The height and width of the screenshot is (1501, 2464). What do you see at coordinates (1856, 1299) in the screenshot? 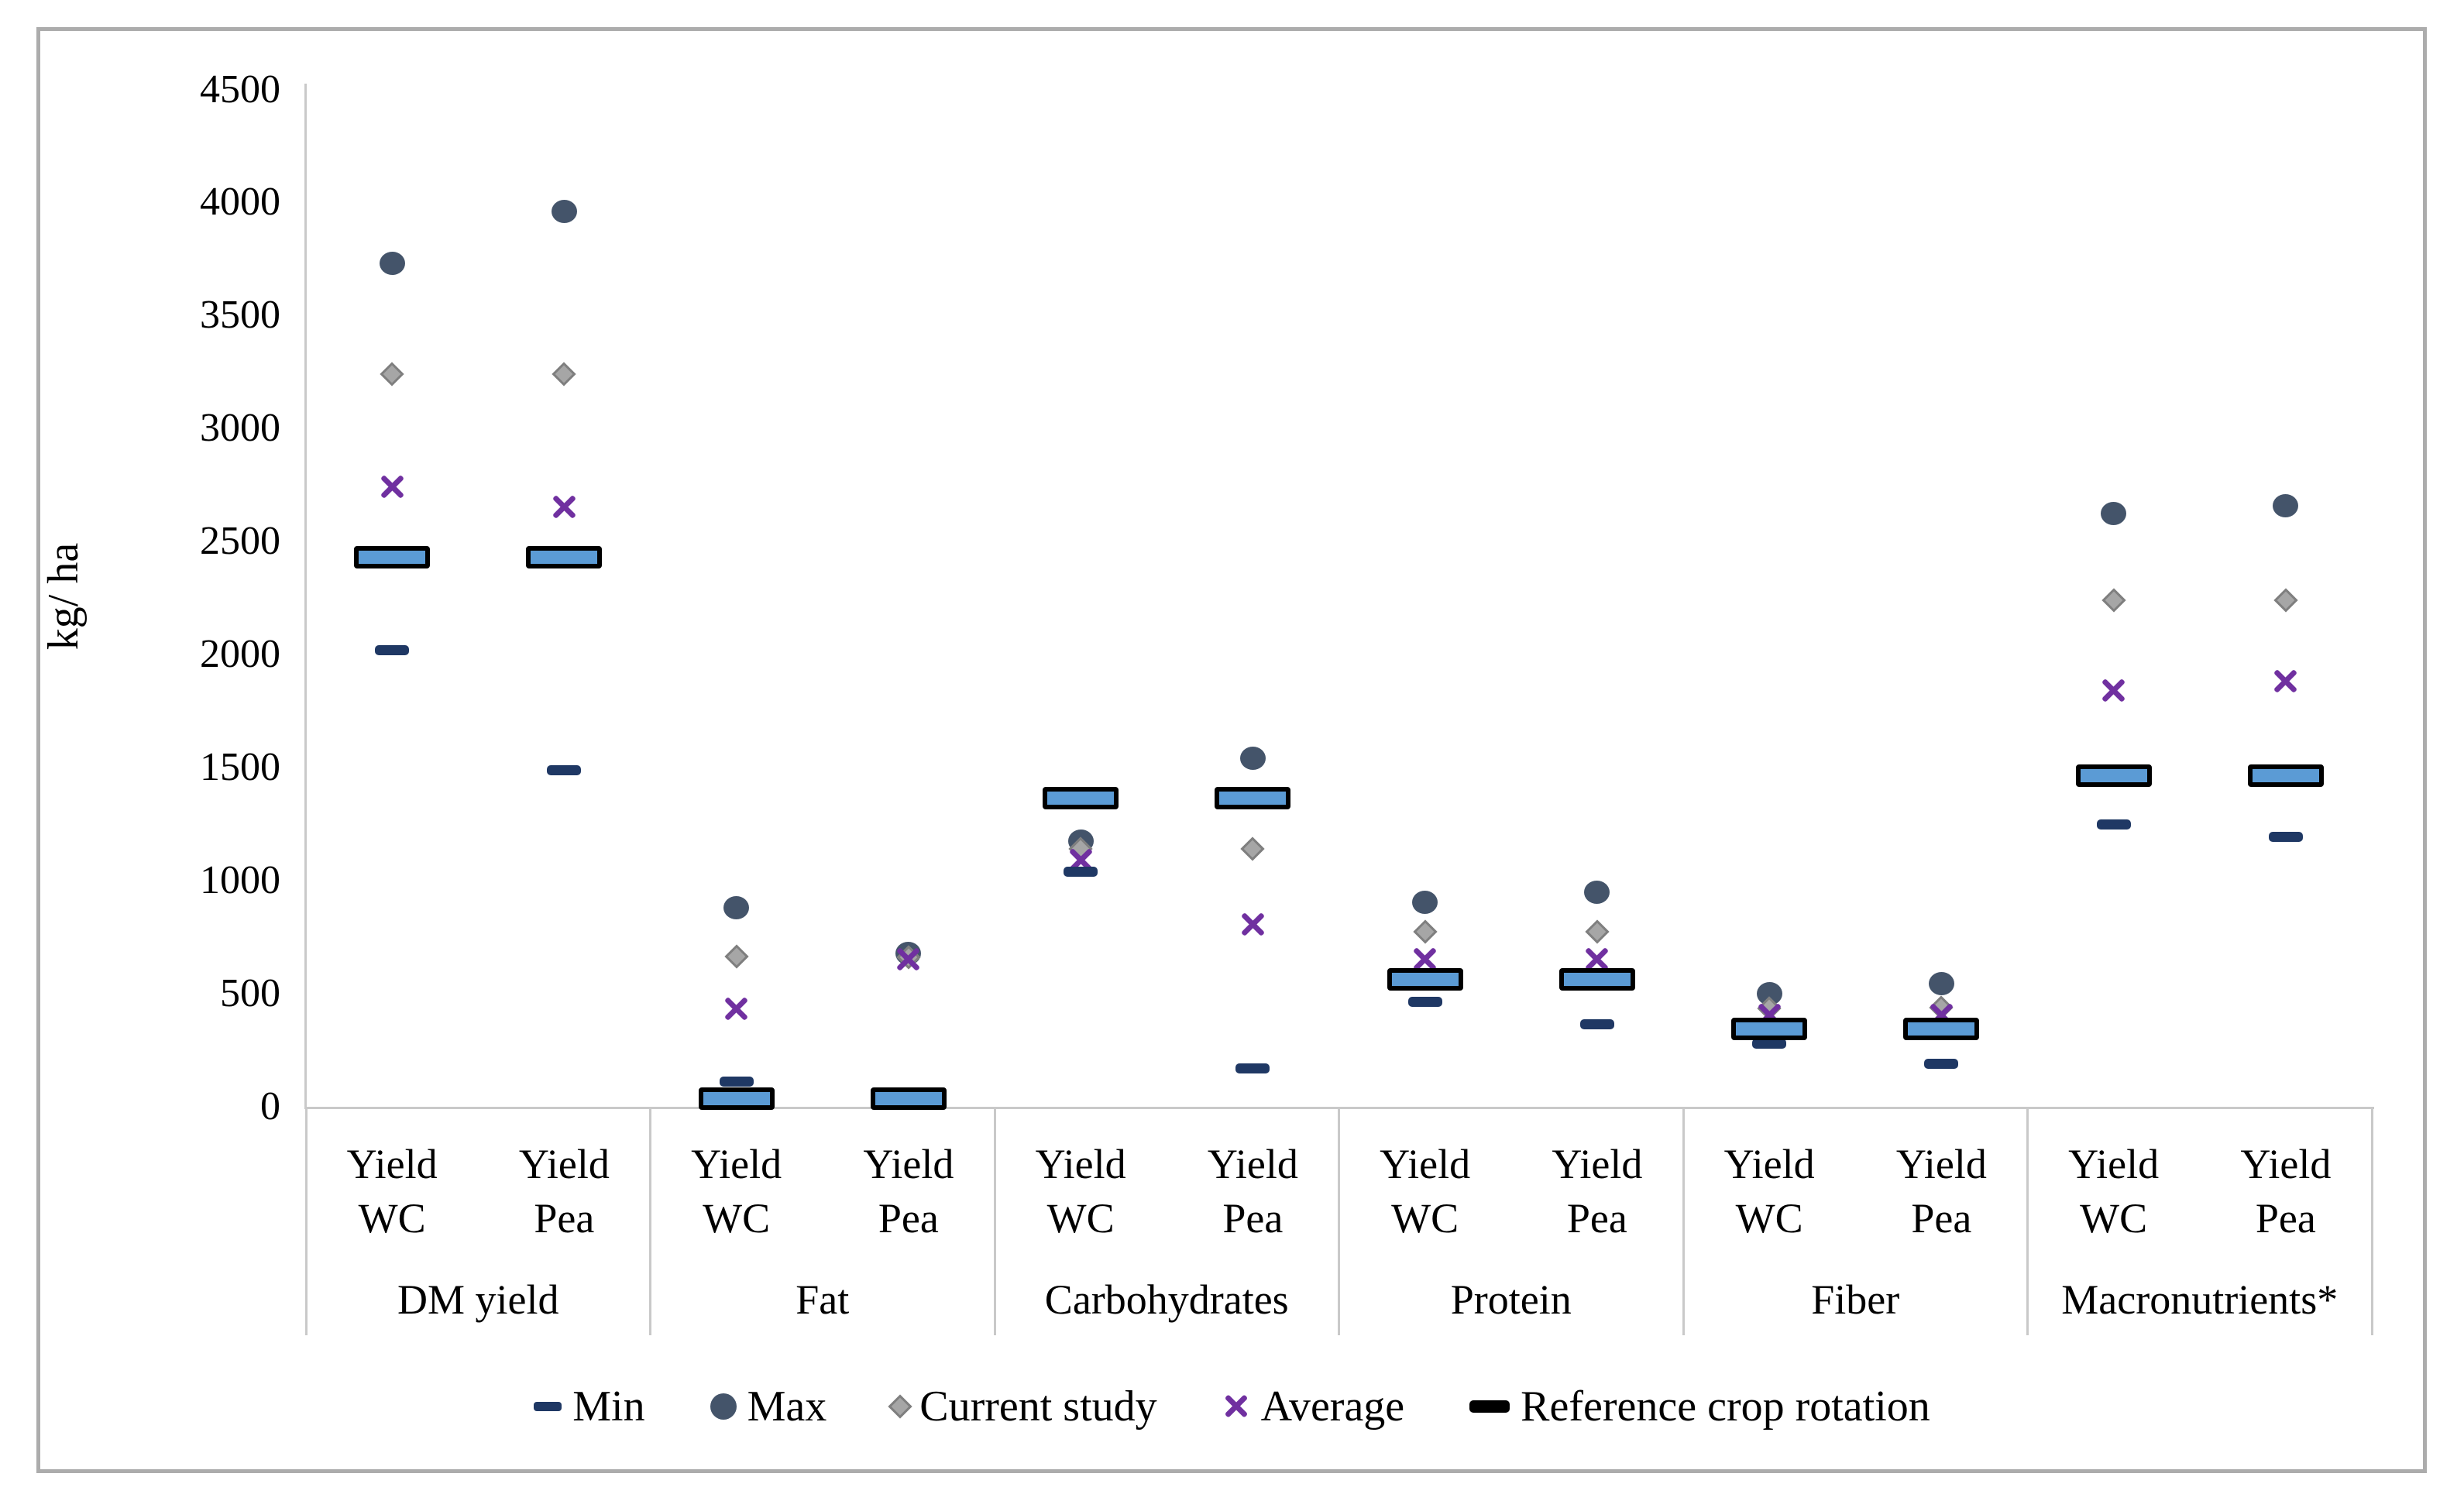
I see `group-label: Fiber` at bounding box center [1856, 1299].